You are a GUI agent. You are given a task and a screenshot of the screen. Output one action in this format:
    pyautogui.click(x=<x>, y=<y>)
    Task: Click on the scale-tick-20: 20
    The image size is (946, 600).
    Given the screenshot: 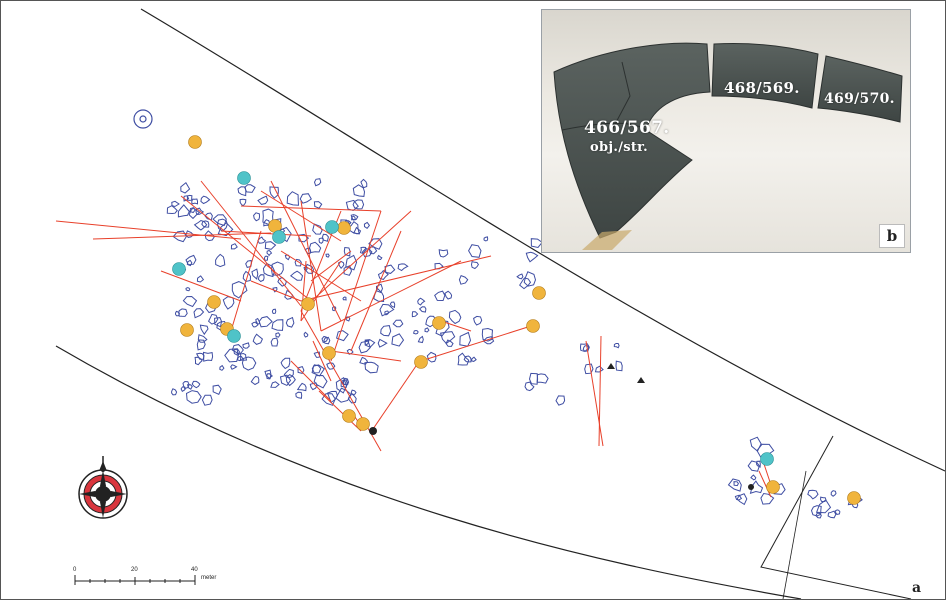 What is the action you would take?
    pyautogui.click(x=134, y=570)
    